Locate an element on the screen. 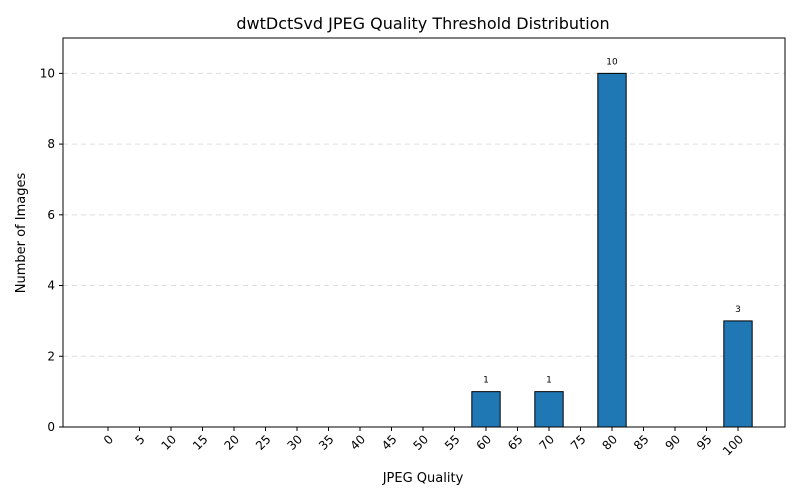 This screenshot has width=800, height=500. bar-data-label: 10 is located at coordinates (612, 62).